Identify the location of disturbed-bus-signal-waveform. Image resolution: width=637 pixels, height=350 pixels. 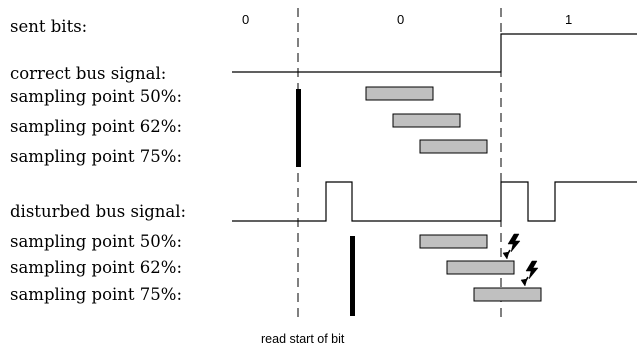
(434, 201).